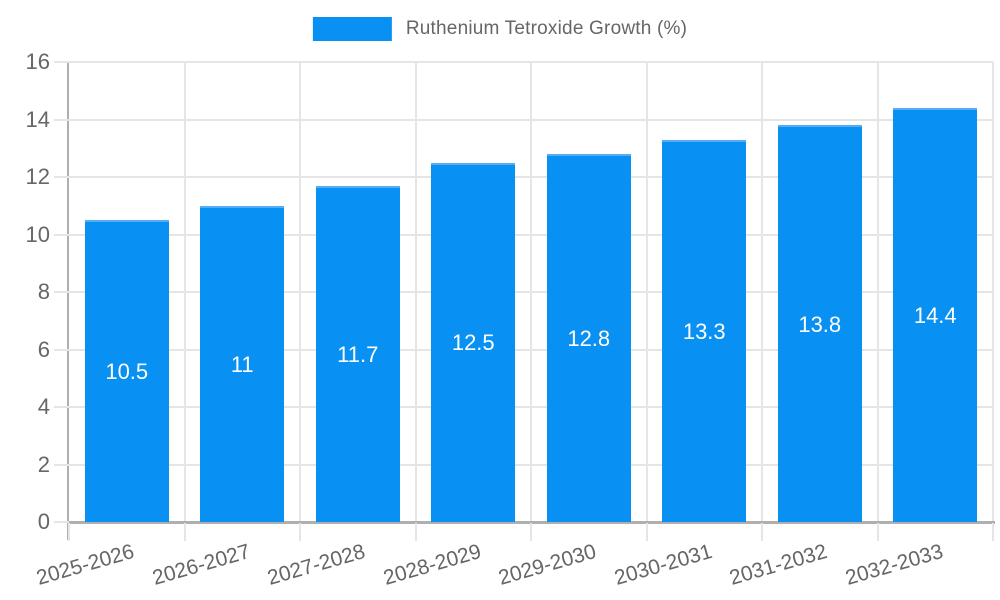  I want to click on bar-value-label: 13.8, so click(820, 324).